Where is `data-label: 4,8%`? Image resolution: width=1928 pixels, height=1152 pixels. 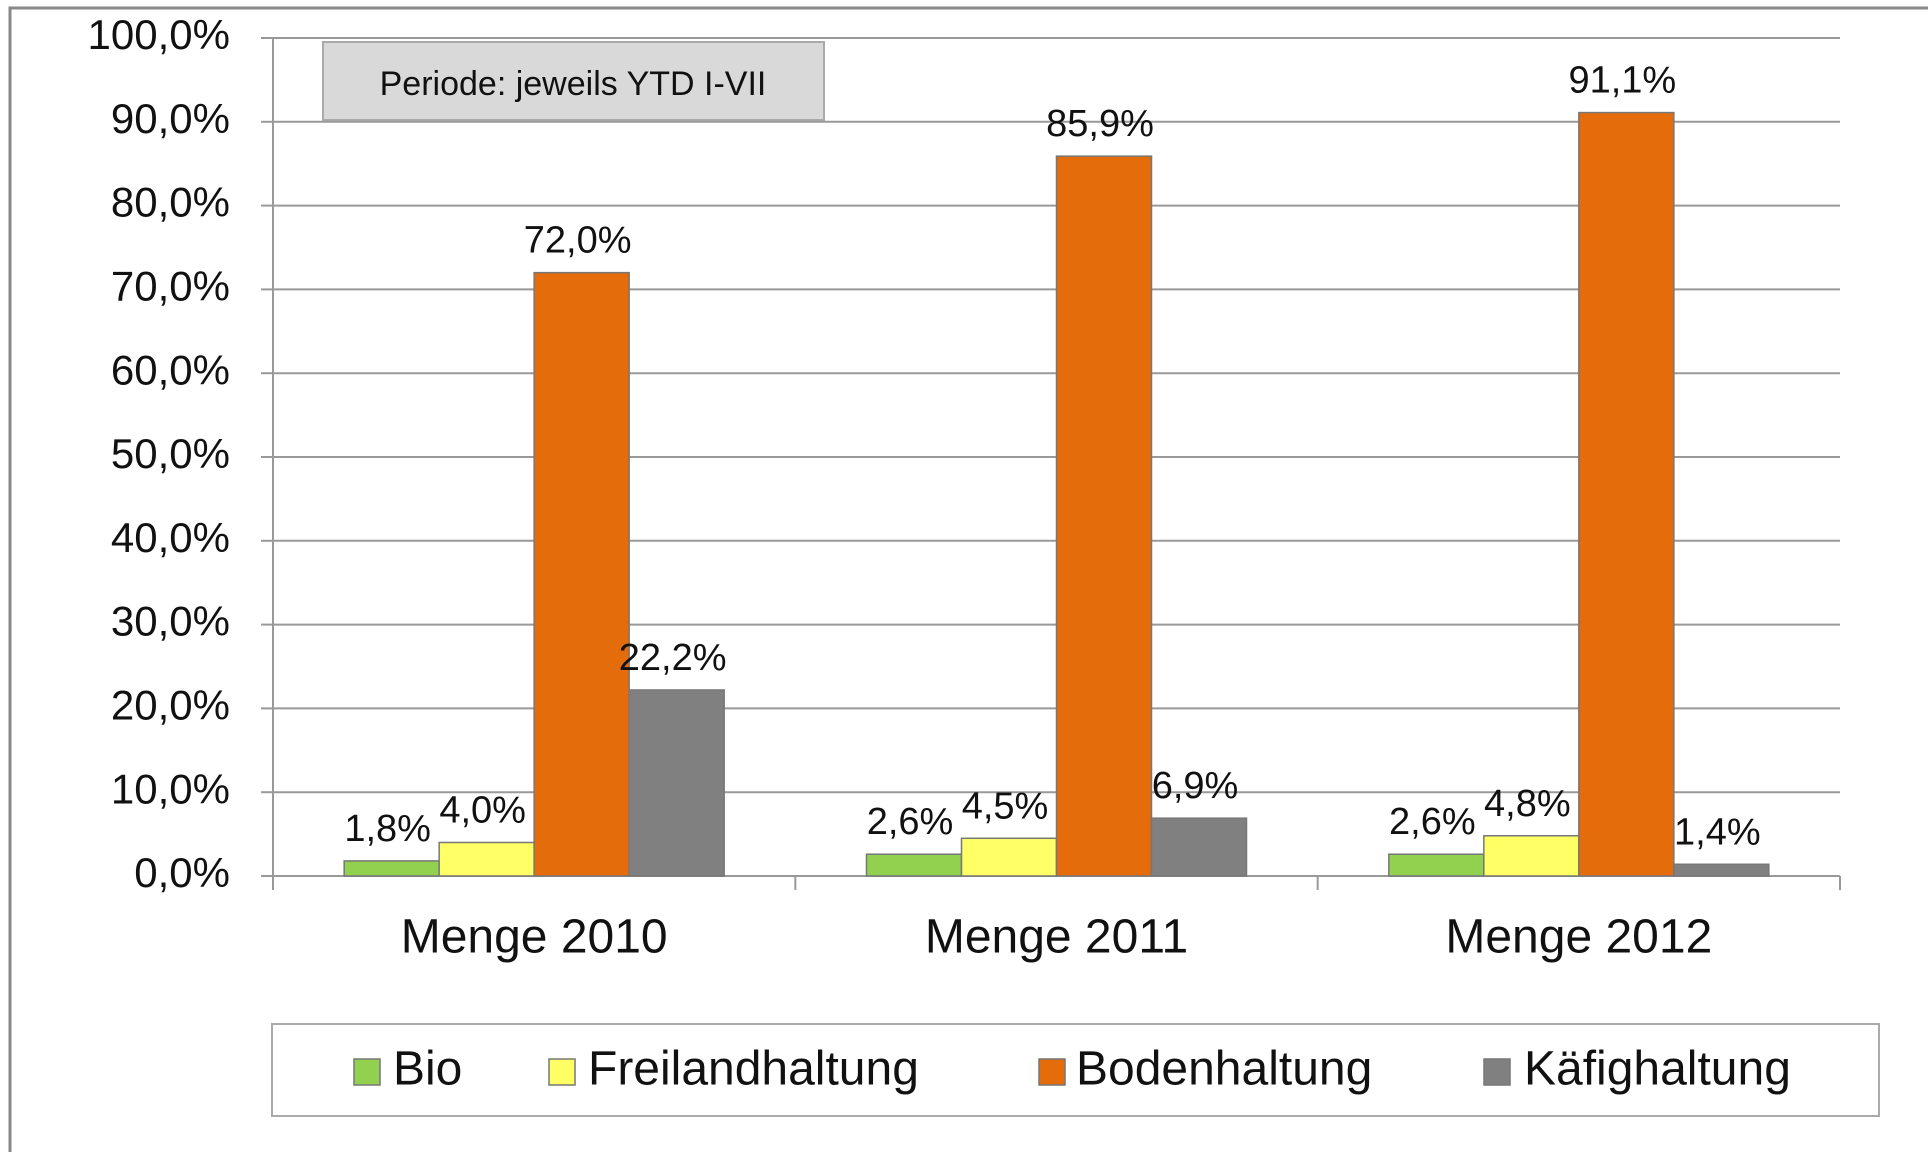 data-label: 4,8% is located at coordinates (1527, 804).